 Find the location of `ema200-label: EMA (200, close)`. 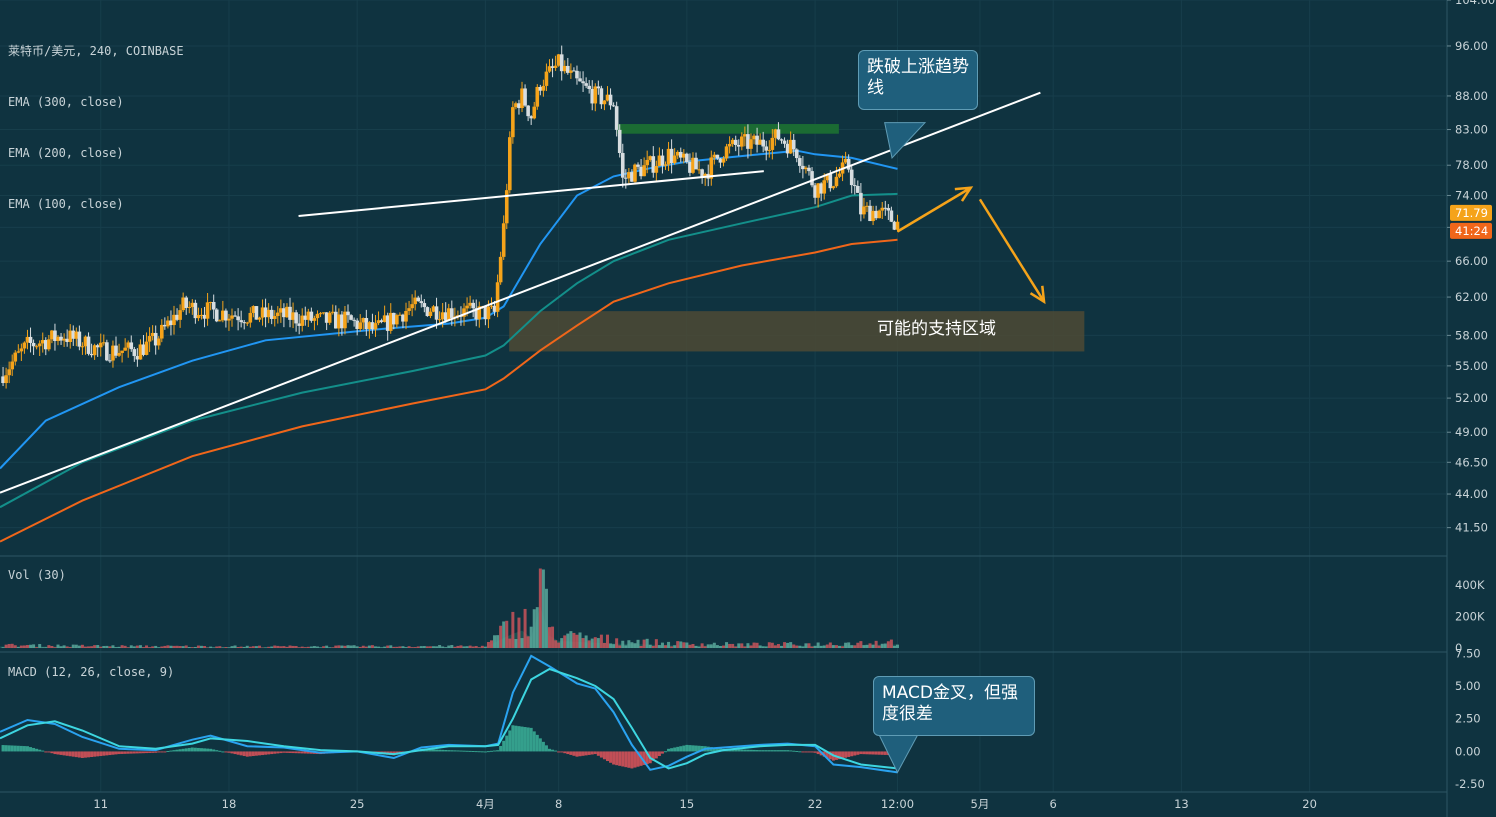

ema200-label: EMA (200, close) is located at coordinates (66, 153).